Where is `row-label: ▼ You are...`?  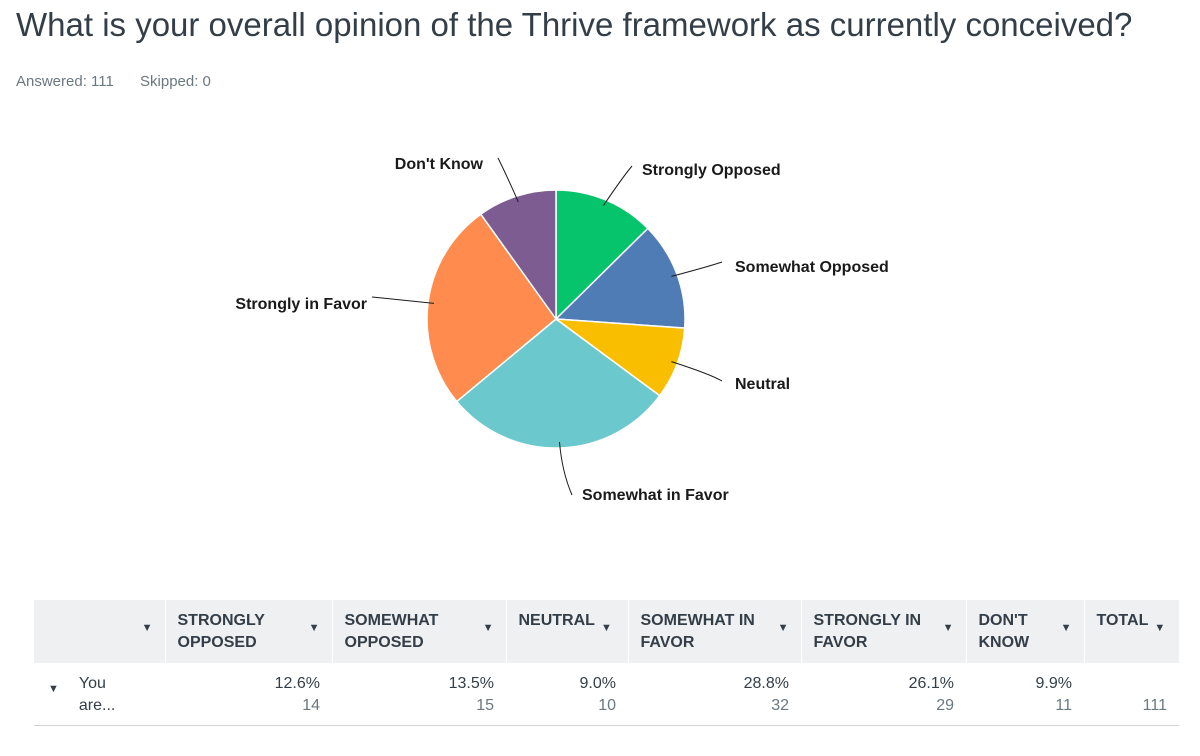
row-label: ▼ You are... is located at coordinates (99, 694).